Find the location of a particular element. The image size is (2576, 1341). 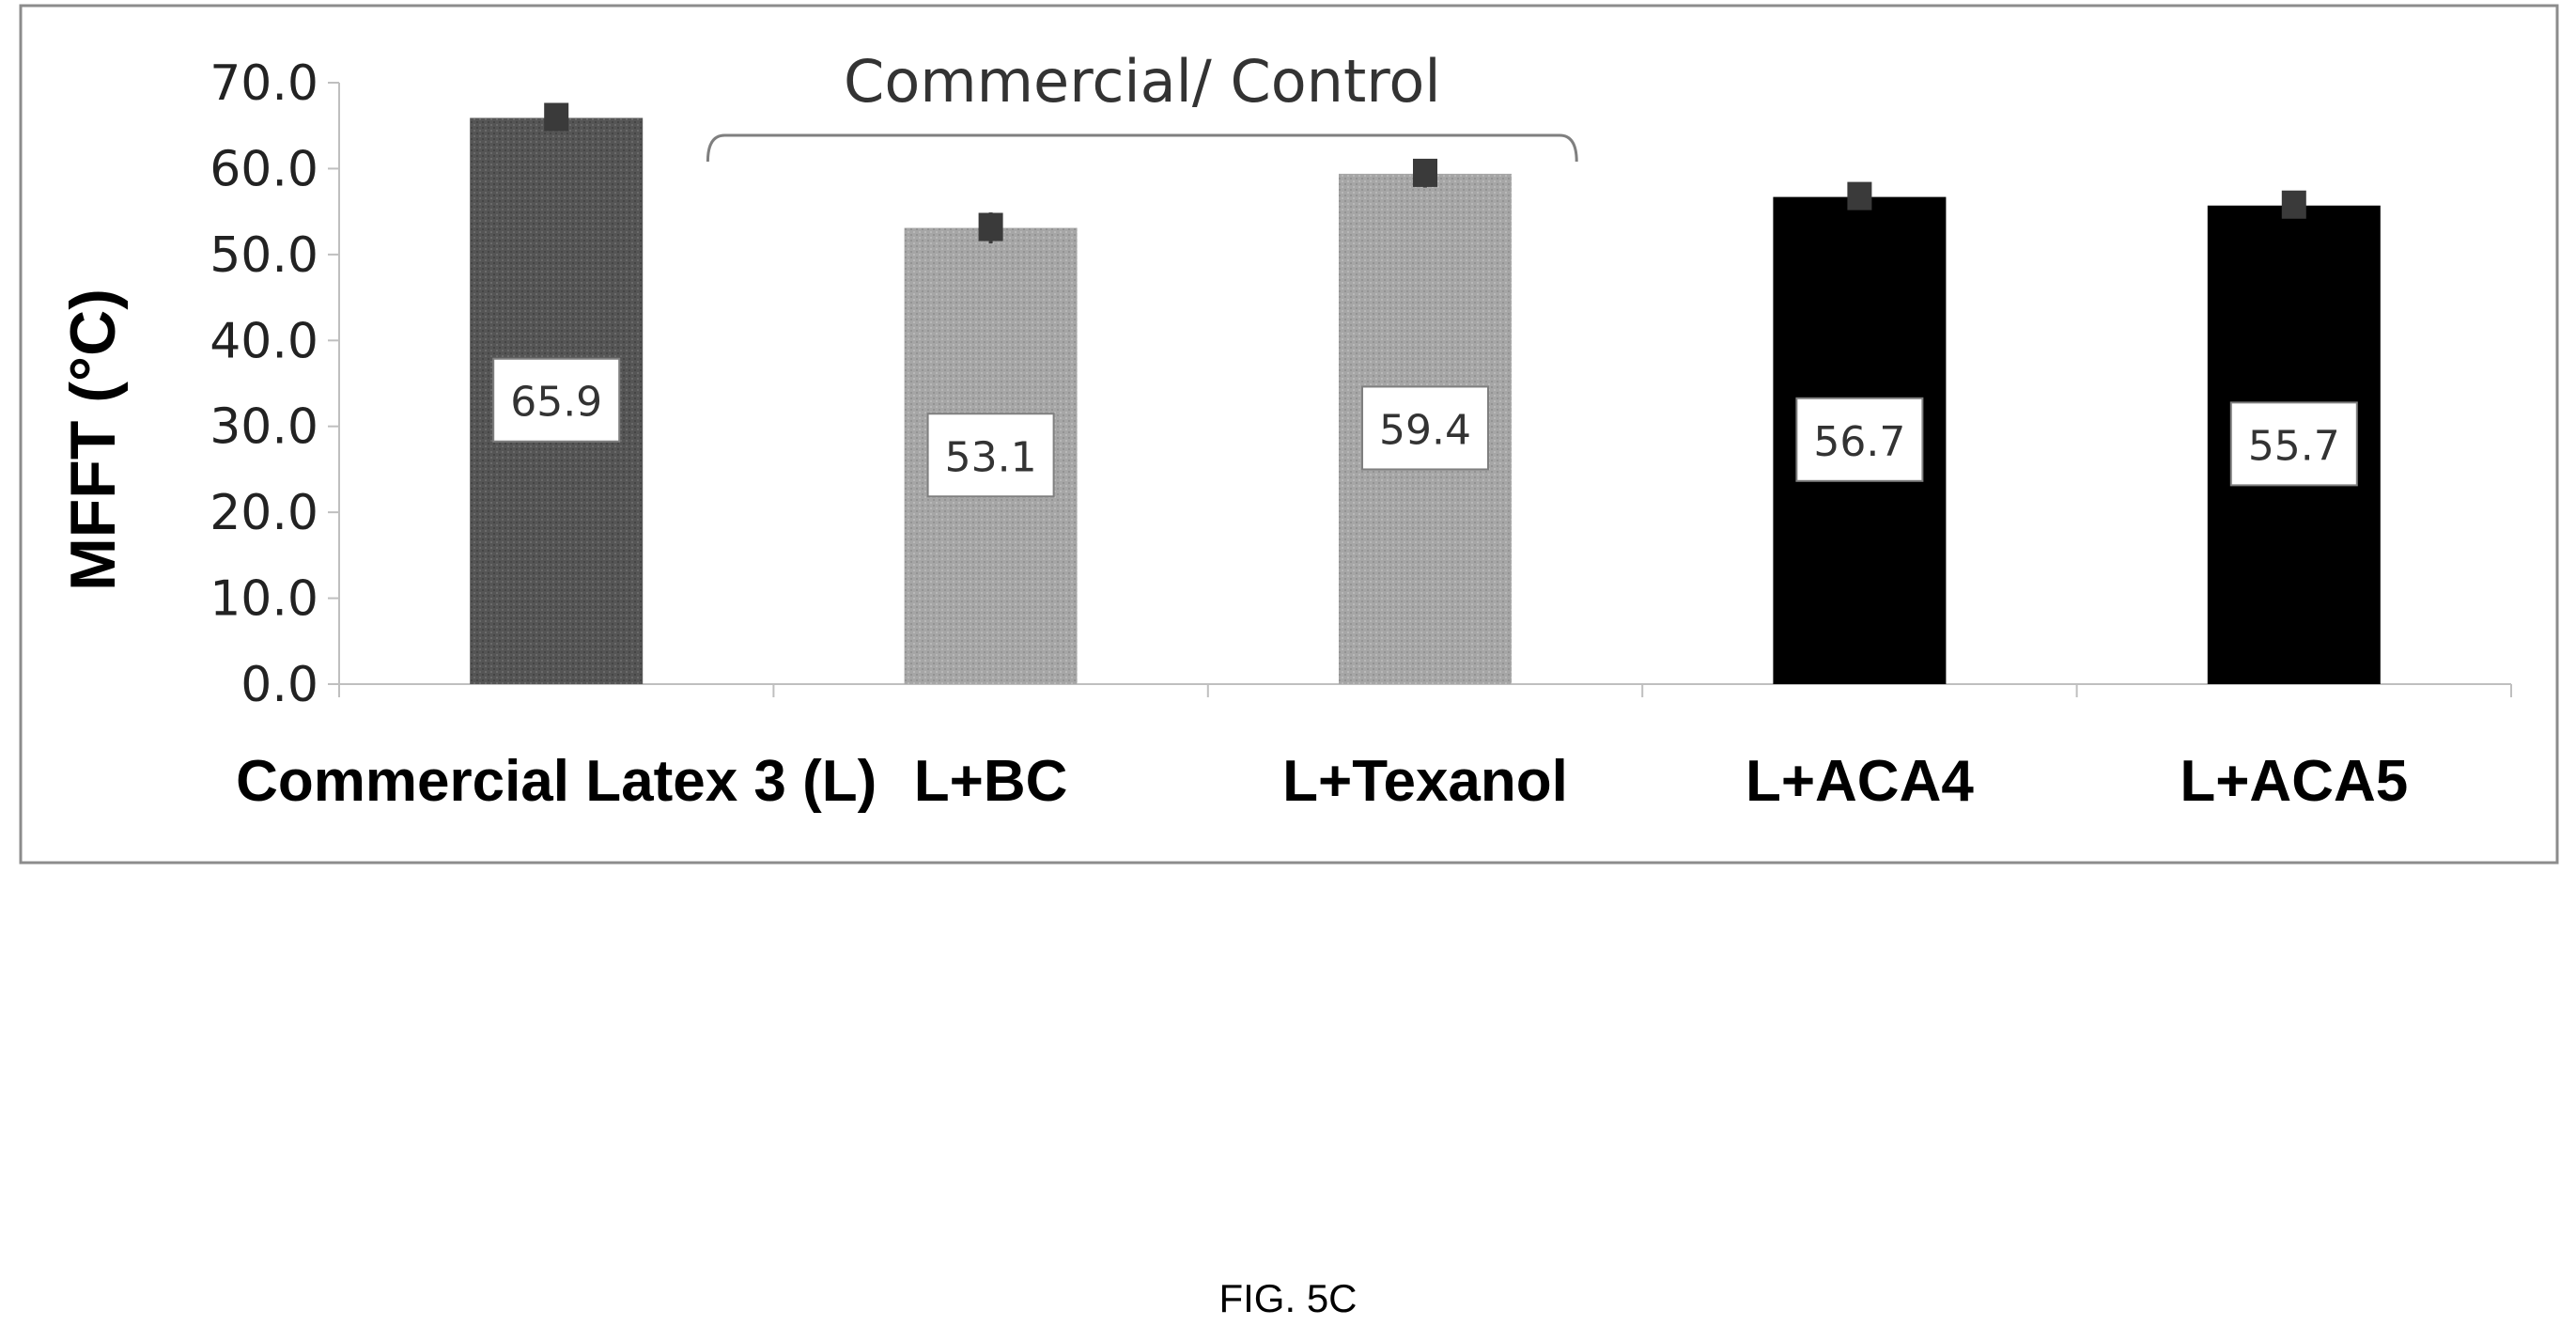

y-tick-label: 50.0 is located at coordinates (263, 255).